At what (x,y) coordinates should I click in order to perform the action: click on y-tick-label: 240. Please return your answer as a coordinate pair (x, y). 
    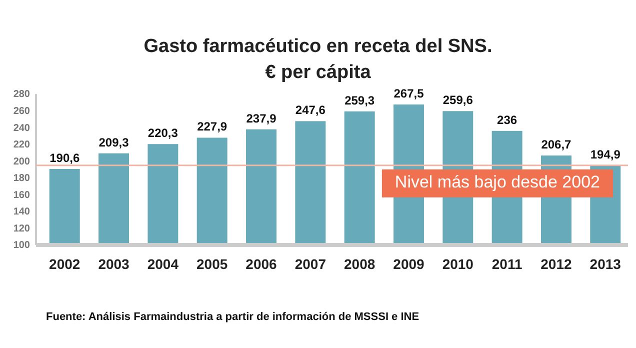
    Looking at the image, I should click on (21, 128).